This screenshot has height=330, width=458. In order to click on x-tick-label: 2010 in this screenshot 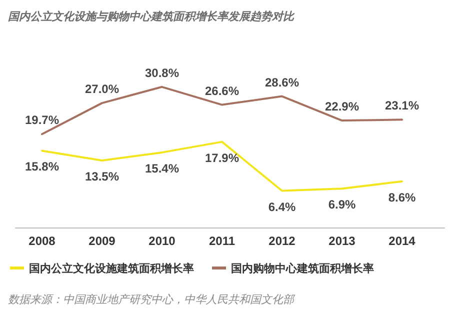, I will do `click(162, 241)`.